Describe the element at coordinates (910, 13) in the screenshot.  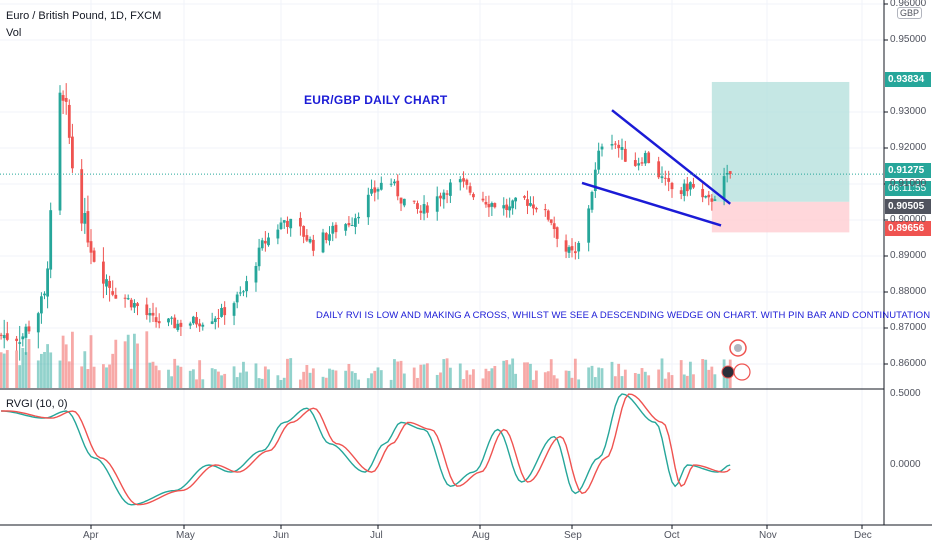
I see `currency-badge: GBP` at that location.